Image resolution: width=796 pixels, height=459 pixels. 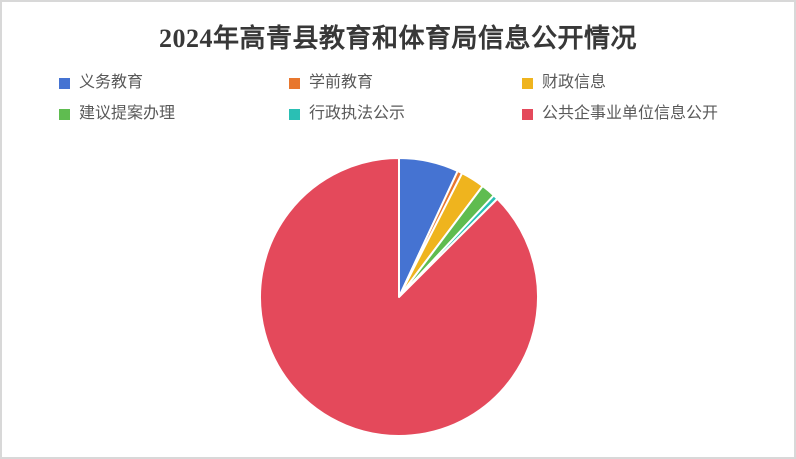 I want to click on chart-title: 2024年高青县教育和体育局信息公开情况, so click(x=397, y=38).